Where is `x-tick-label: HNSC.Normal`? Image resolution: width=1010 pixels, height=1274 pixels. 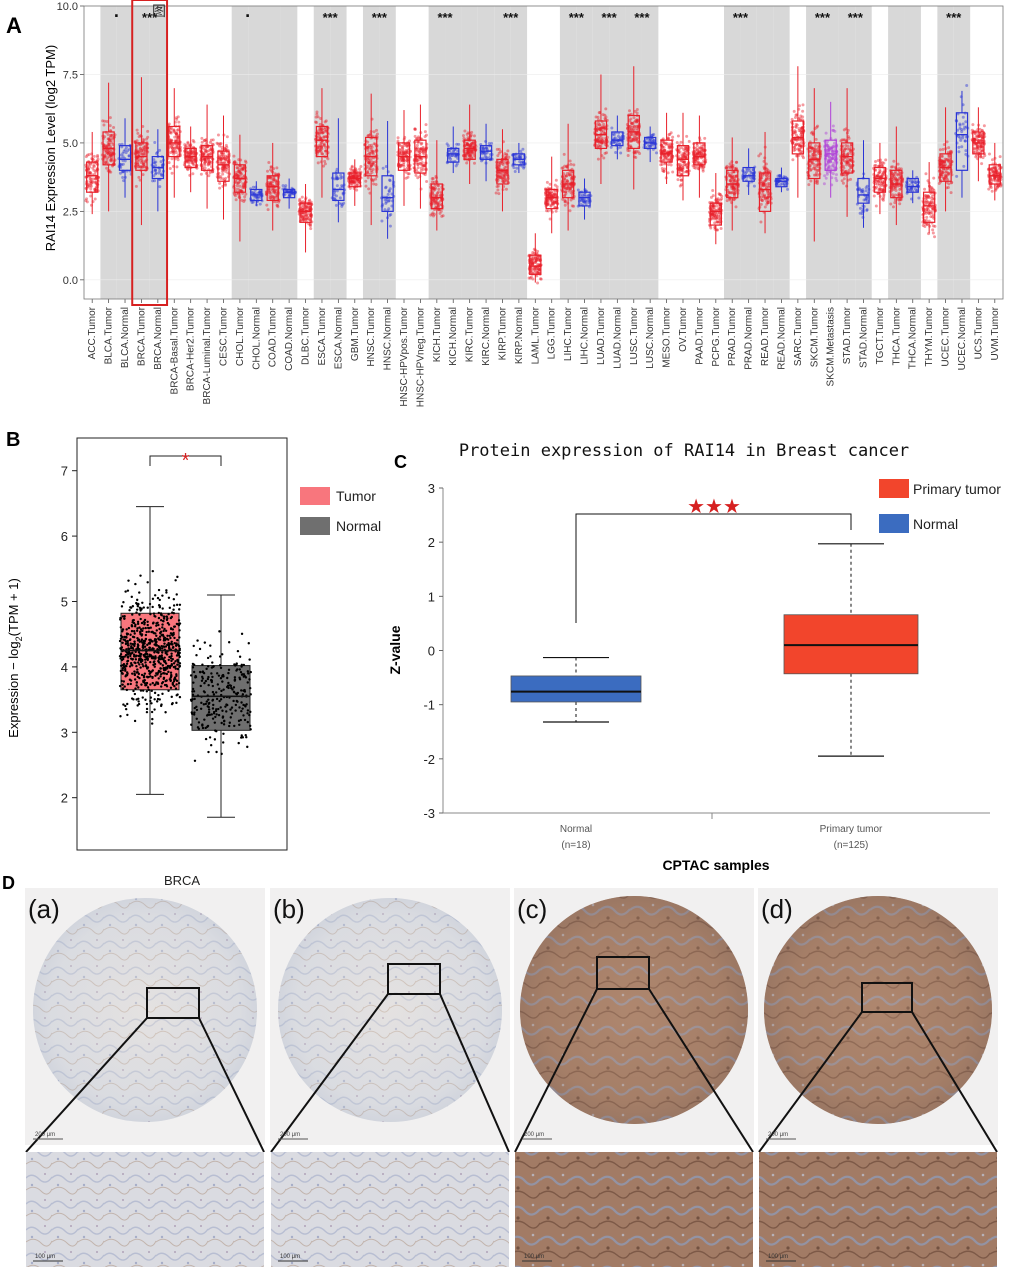
x-tick-label: HNSC.Normal is located at coordinates (388, 338).